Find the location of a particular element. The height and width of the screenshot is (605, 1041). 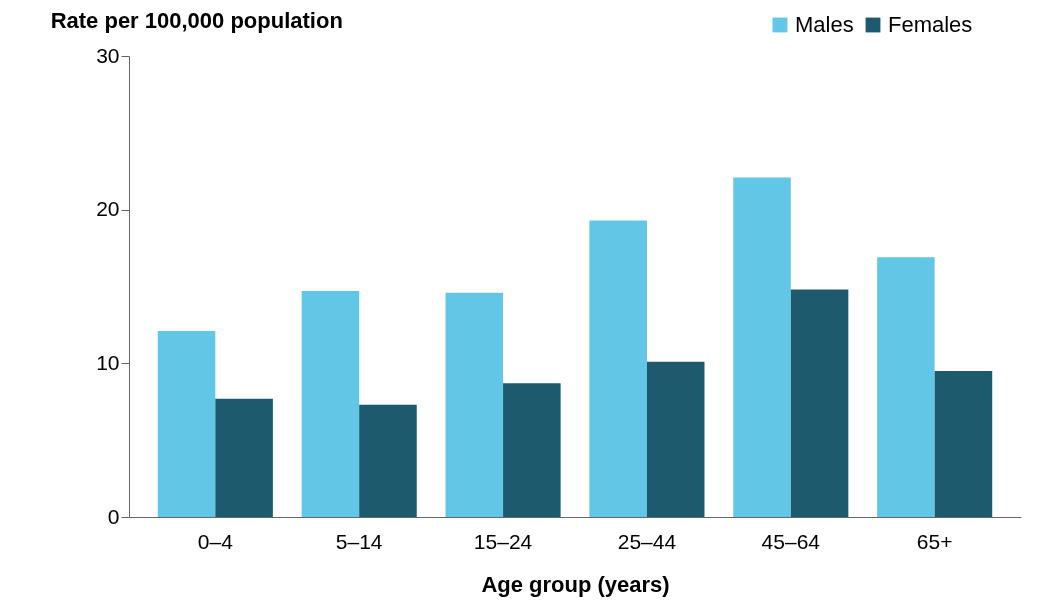

legend-label: Males is located at coordinates (824, 24).